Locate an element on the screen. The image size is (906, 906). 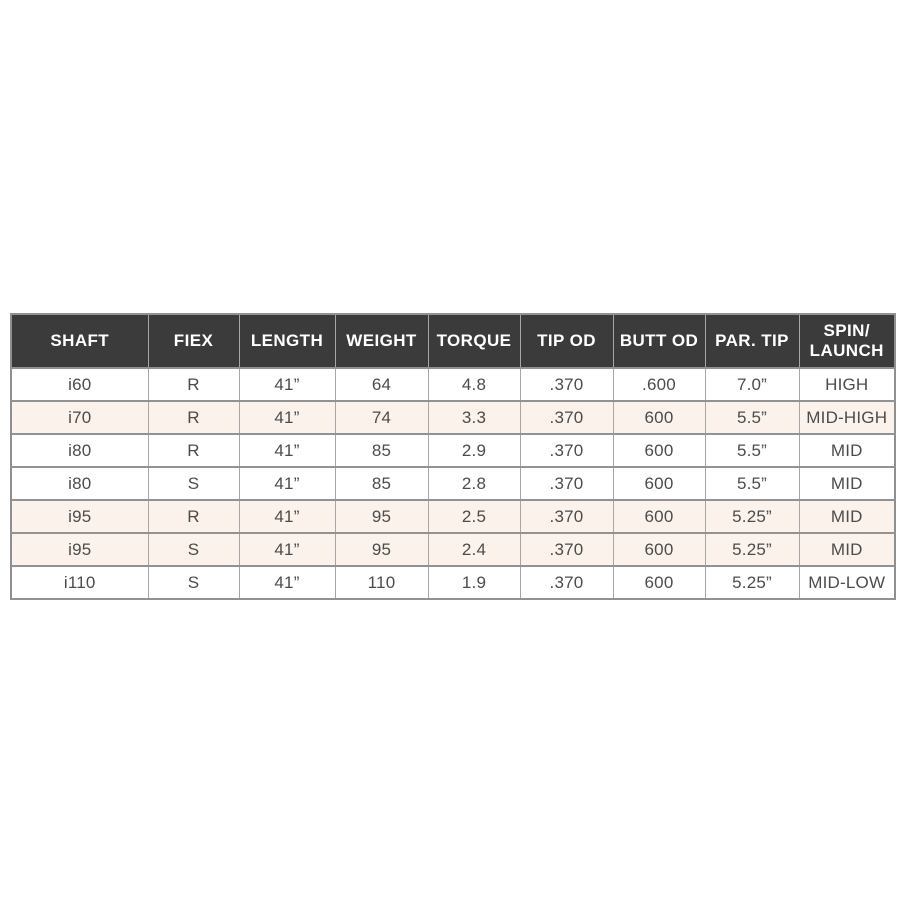
cell-torque: 4.8 is located at coordinates (474, 384).